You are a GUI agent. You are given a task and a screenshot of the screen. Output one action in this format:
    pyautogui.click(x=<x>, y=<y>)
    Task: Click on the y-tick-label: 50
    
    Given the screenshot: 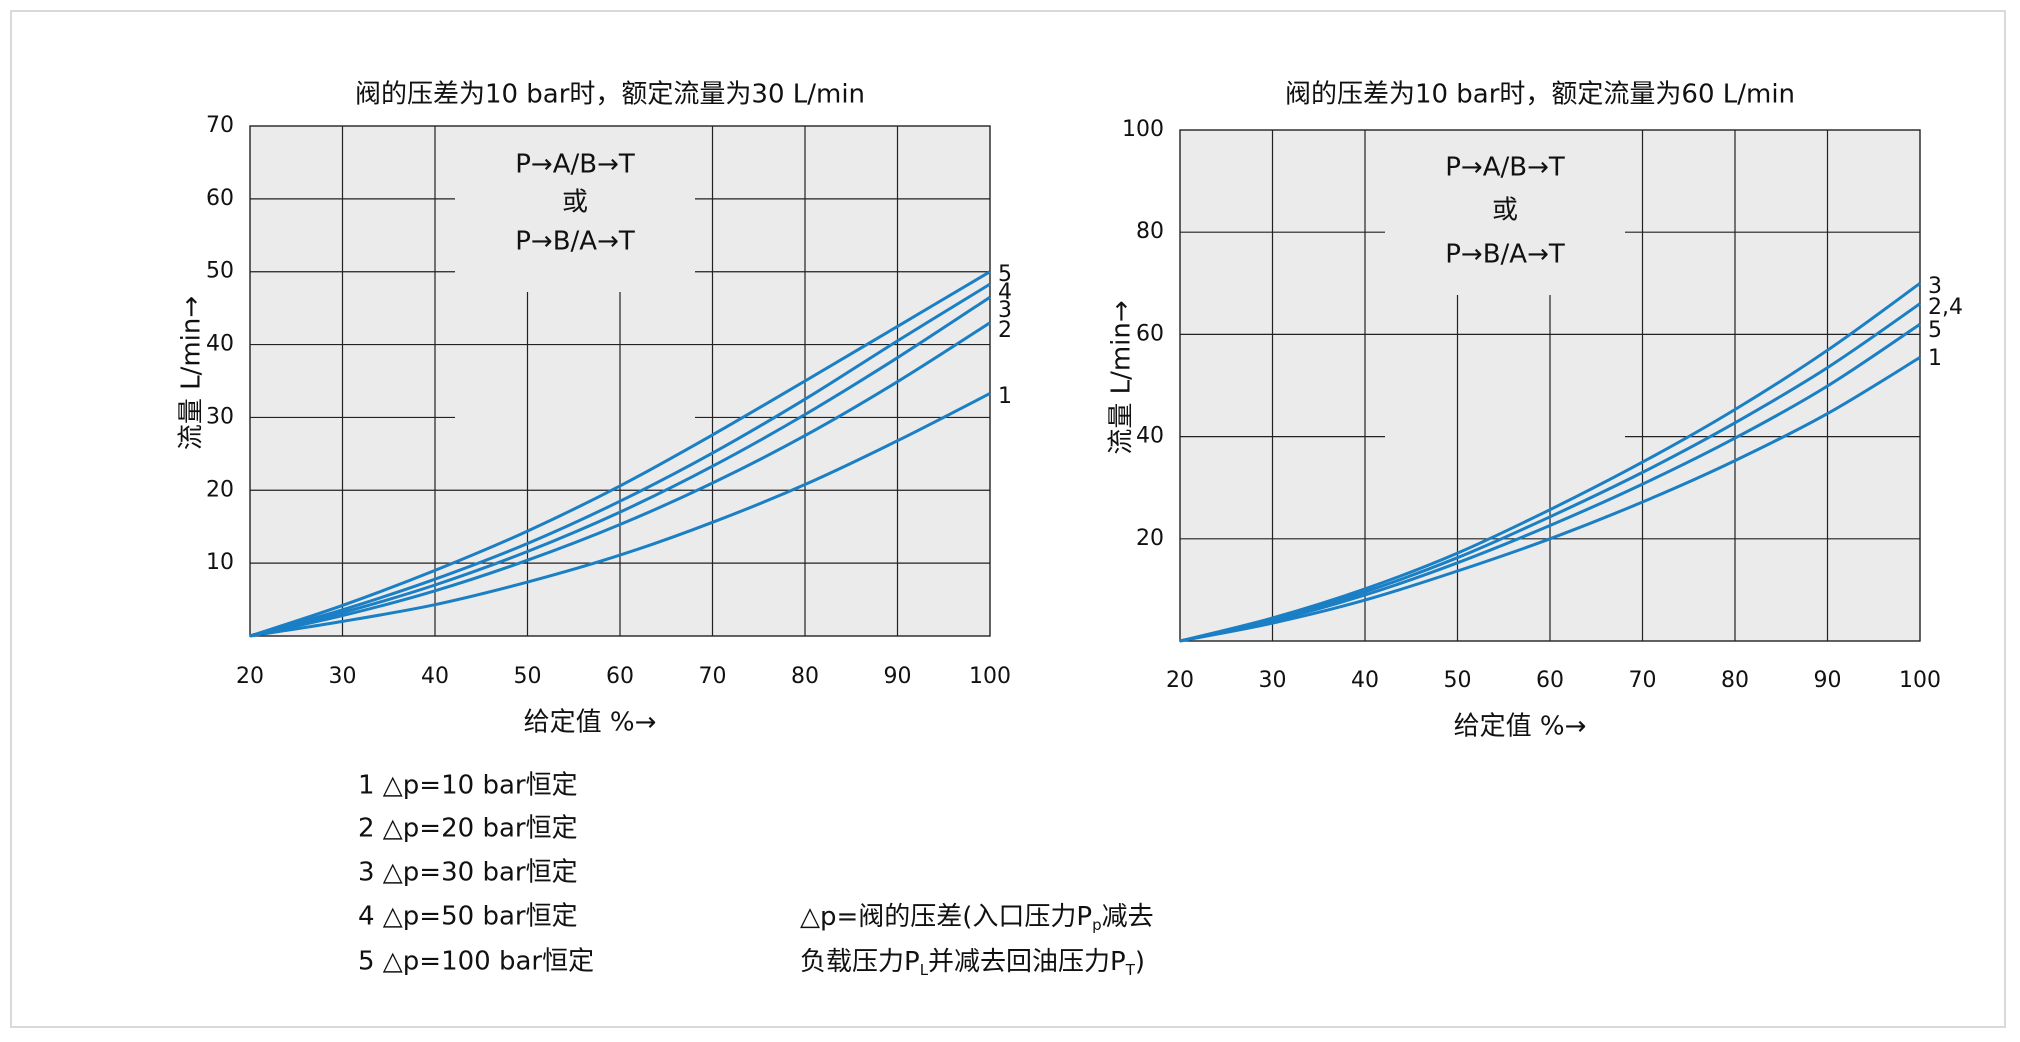 What is the action you would take?
    pyautogui.click(x=220, y=271)
    